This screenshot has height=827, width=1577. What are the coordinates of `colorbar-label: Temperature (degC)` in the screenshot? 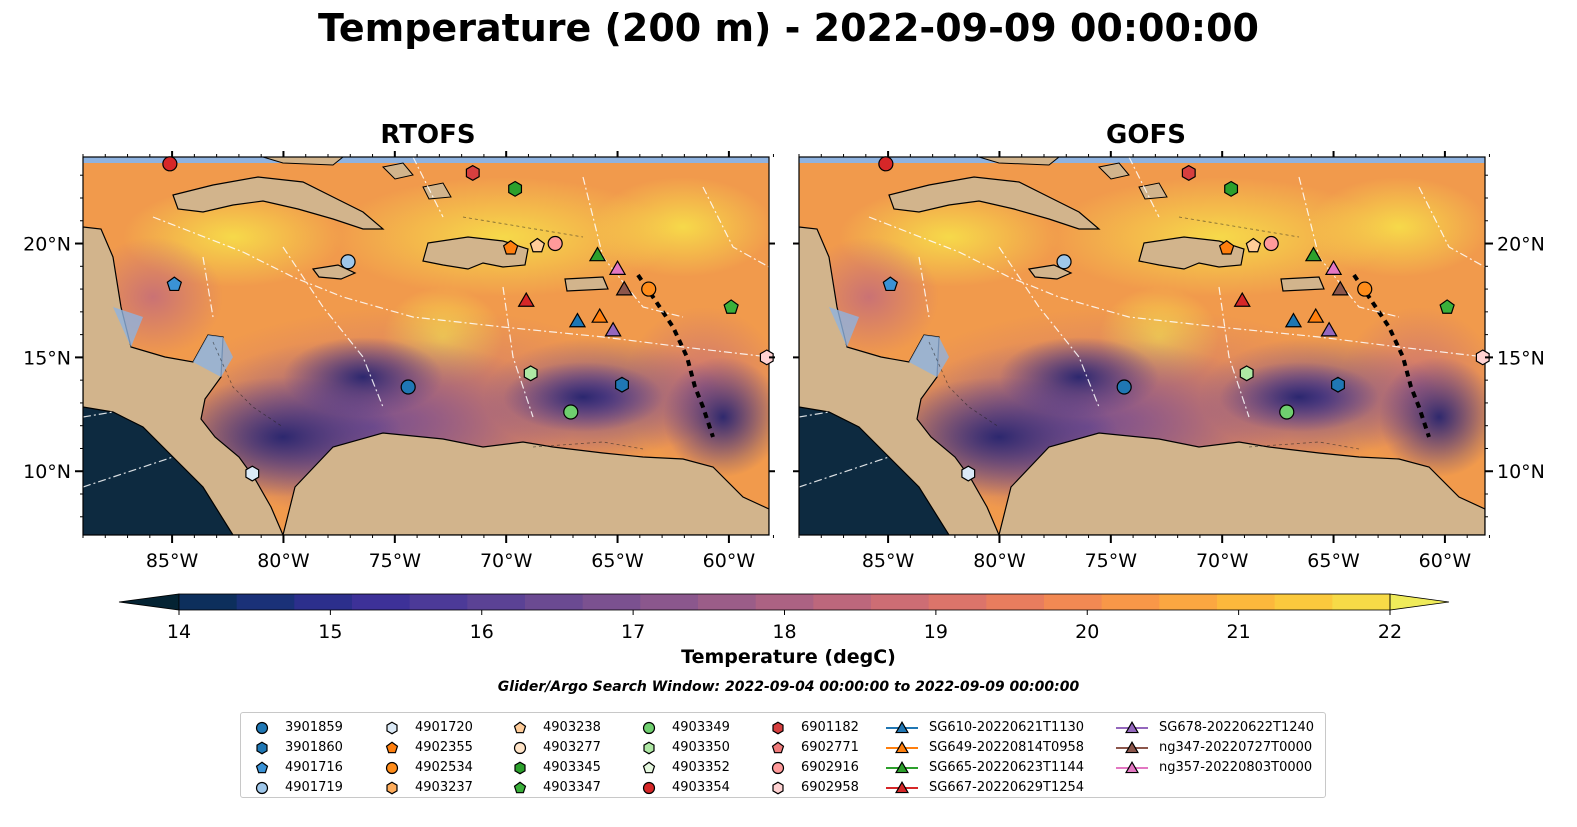 It's located at (788, 657).